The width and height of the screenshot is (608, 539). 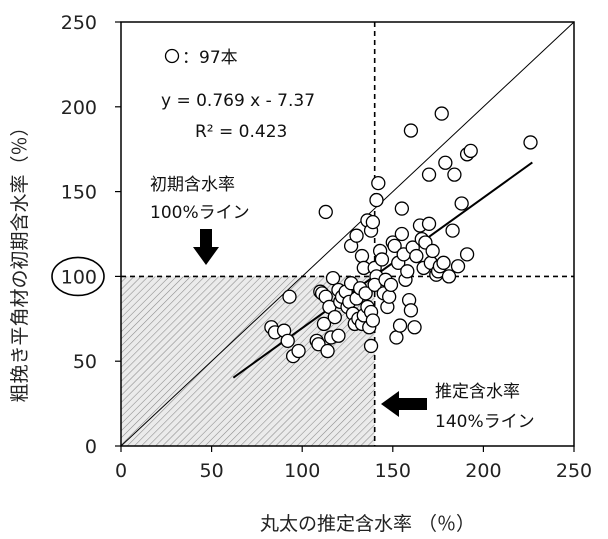 I want to click on x-tick-label: 150, so click(x=393, y=471).